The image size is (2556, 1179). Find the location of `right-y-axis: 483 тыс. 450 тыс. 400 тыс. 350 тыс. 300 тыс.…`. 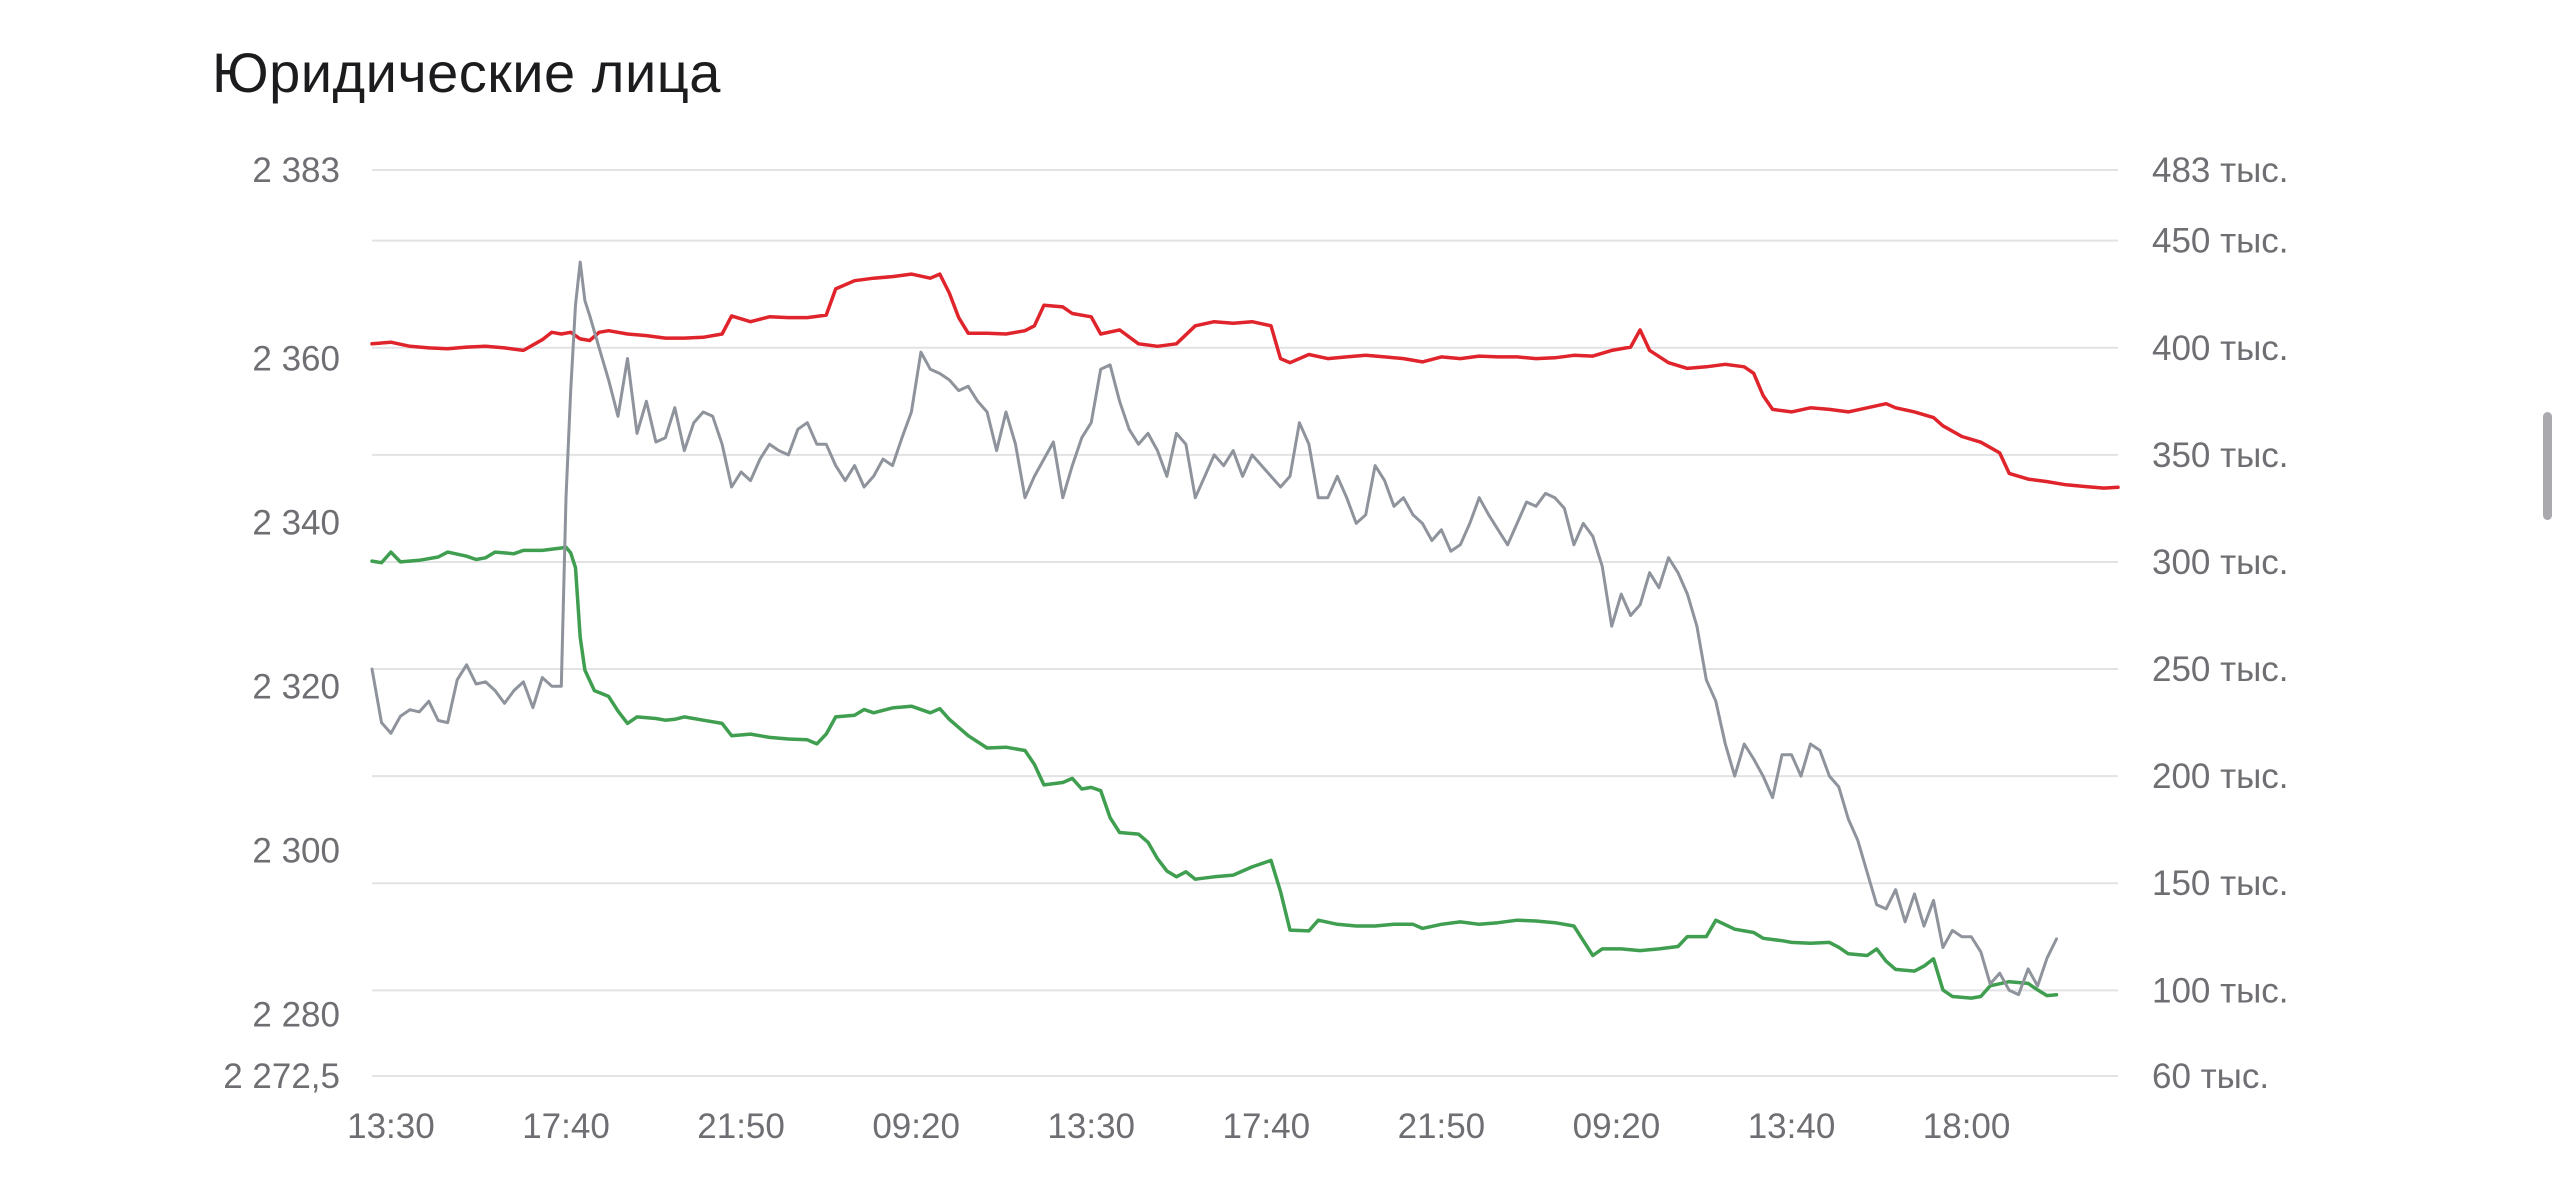

right-y-axis: 483 тыс. 450 тыс. 400 тыс. 350 тыс. 300 тыс.… is located at coordinates (2220, 623).